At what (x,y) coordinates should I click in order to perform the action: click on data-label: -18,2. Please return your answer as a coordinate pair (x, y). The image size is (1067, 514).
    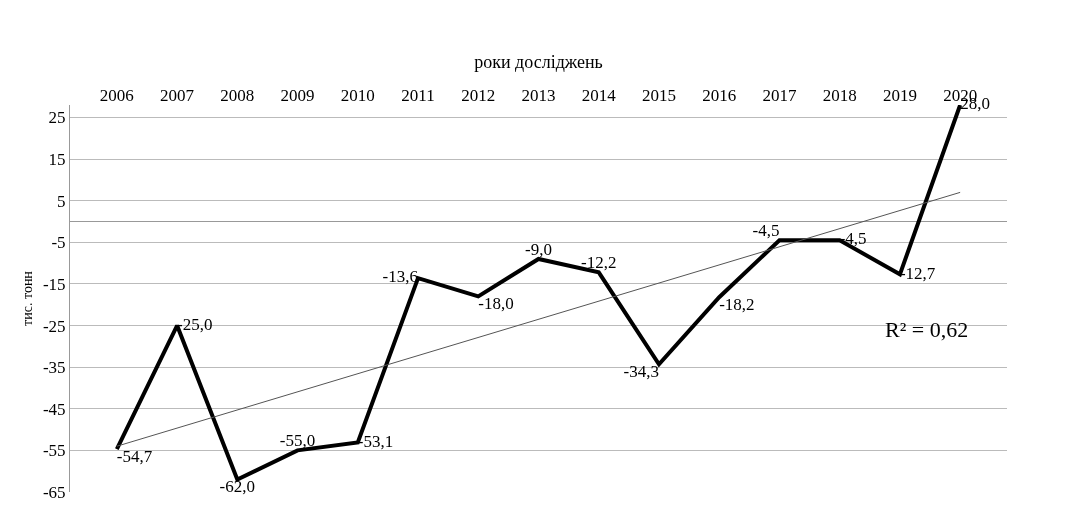
    Looking at the image, I should click on (737, 304).